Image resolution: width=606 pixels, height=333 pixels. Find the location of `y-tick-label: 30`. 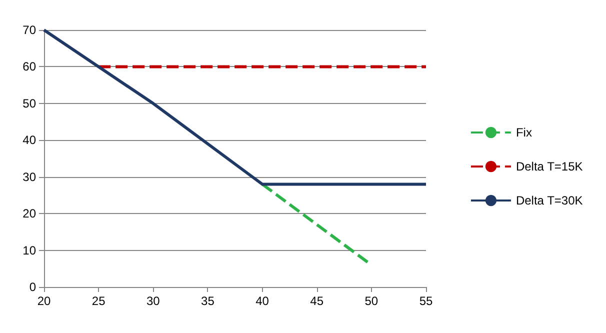

y-tick-label: 30 is located at coordinates (29, 177).